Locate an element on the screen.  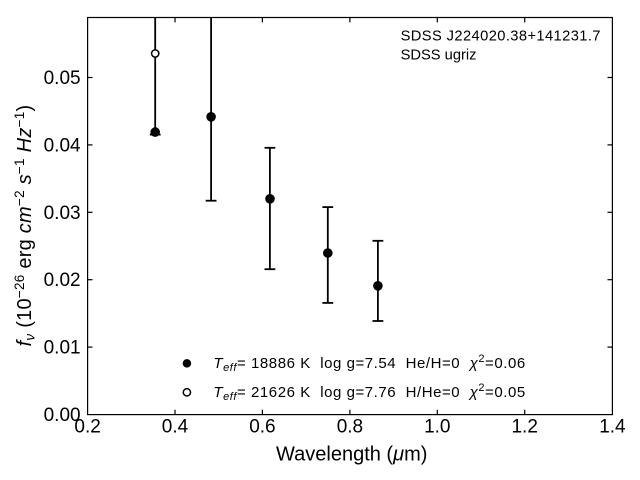
svg-text: 0.4 is located at coordinates (175, 427).